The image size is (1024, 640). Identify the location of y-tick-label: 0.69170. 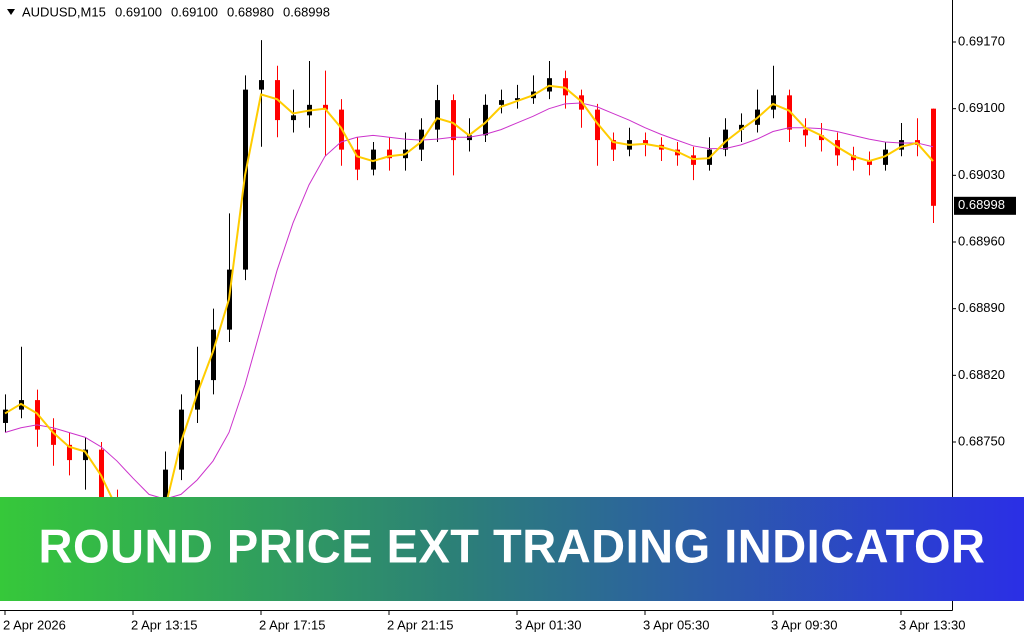
(981, 40).